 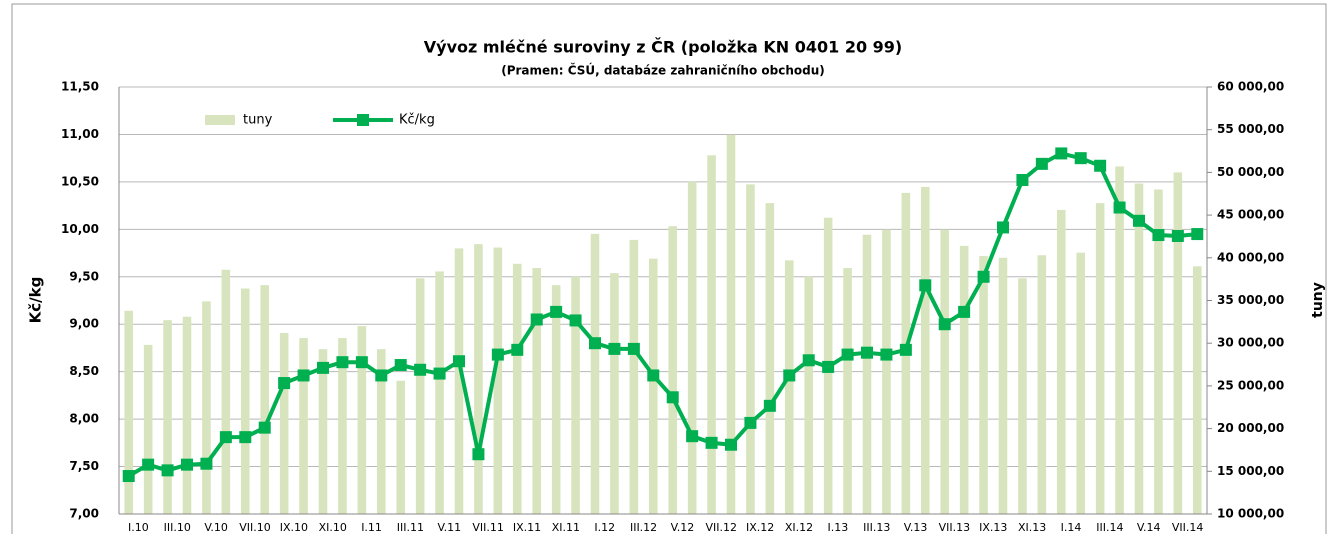 I want to click on x-tick-label: XI.13, so click(x=1032, y=527).